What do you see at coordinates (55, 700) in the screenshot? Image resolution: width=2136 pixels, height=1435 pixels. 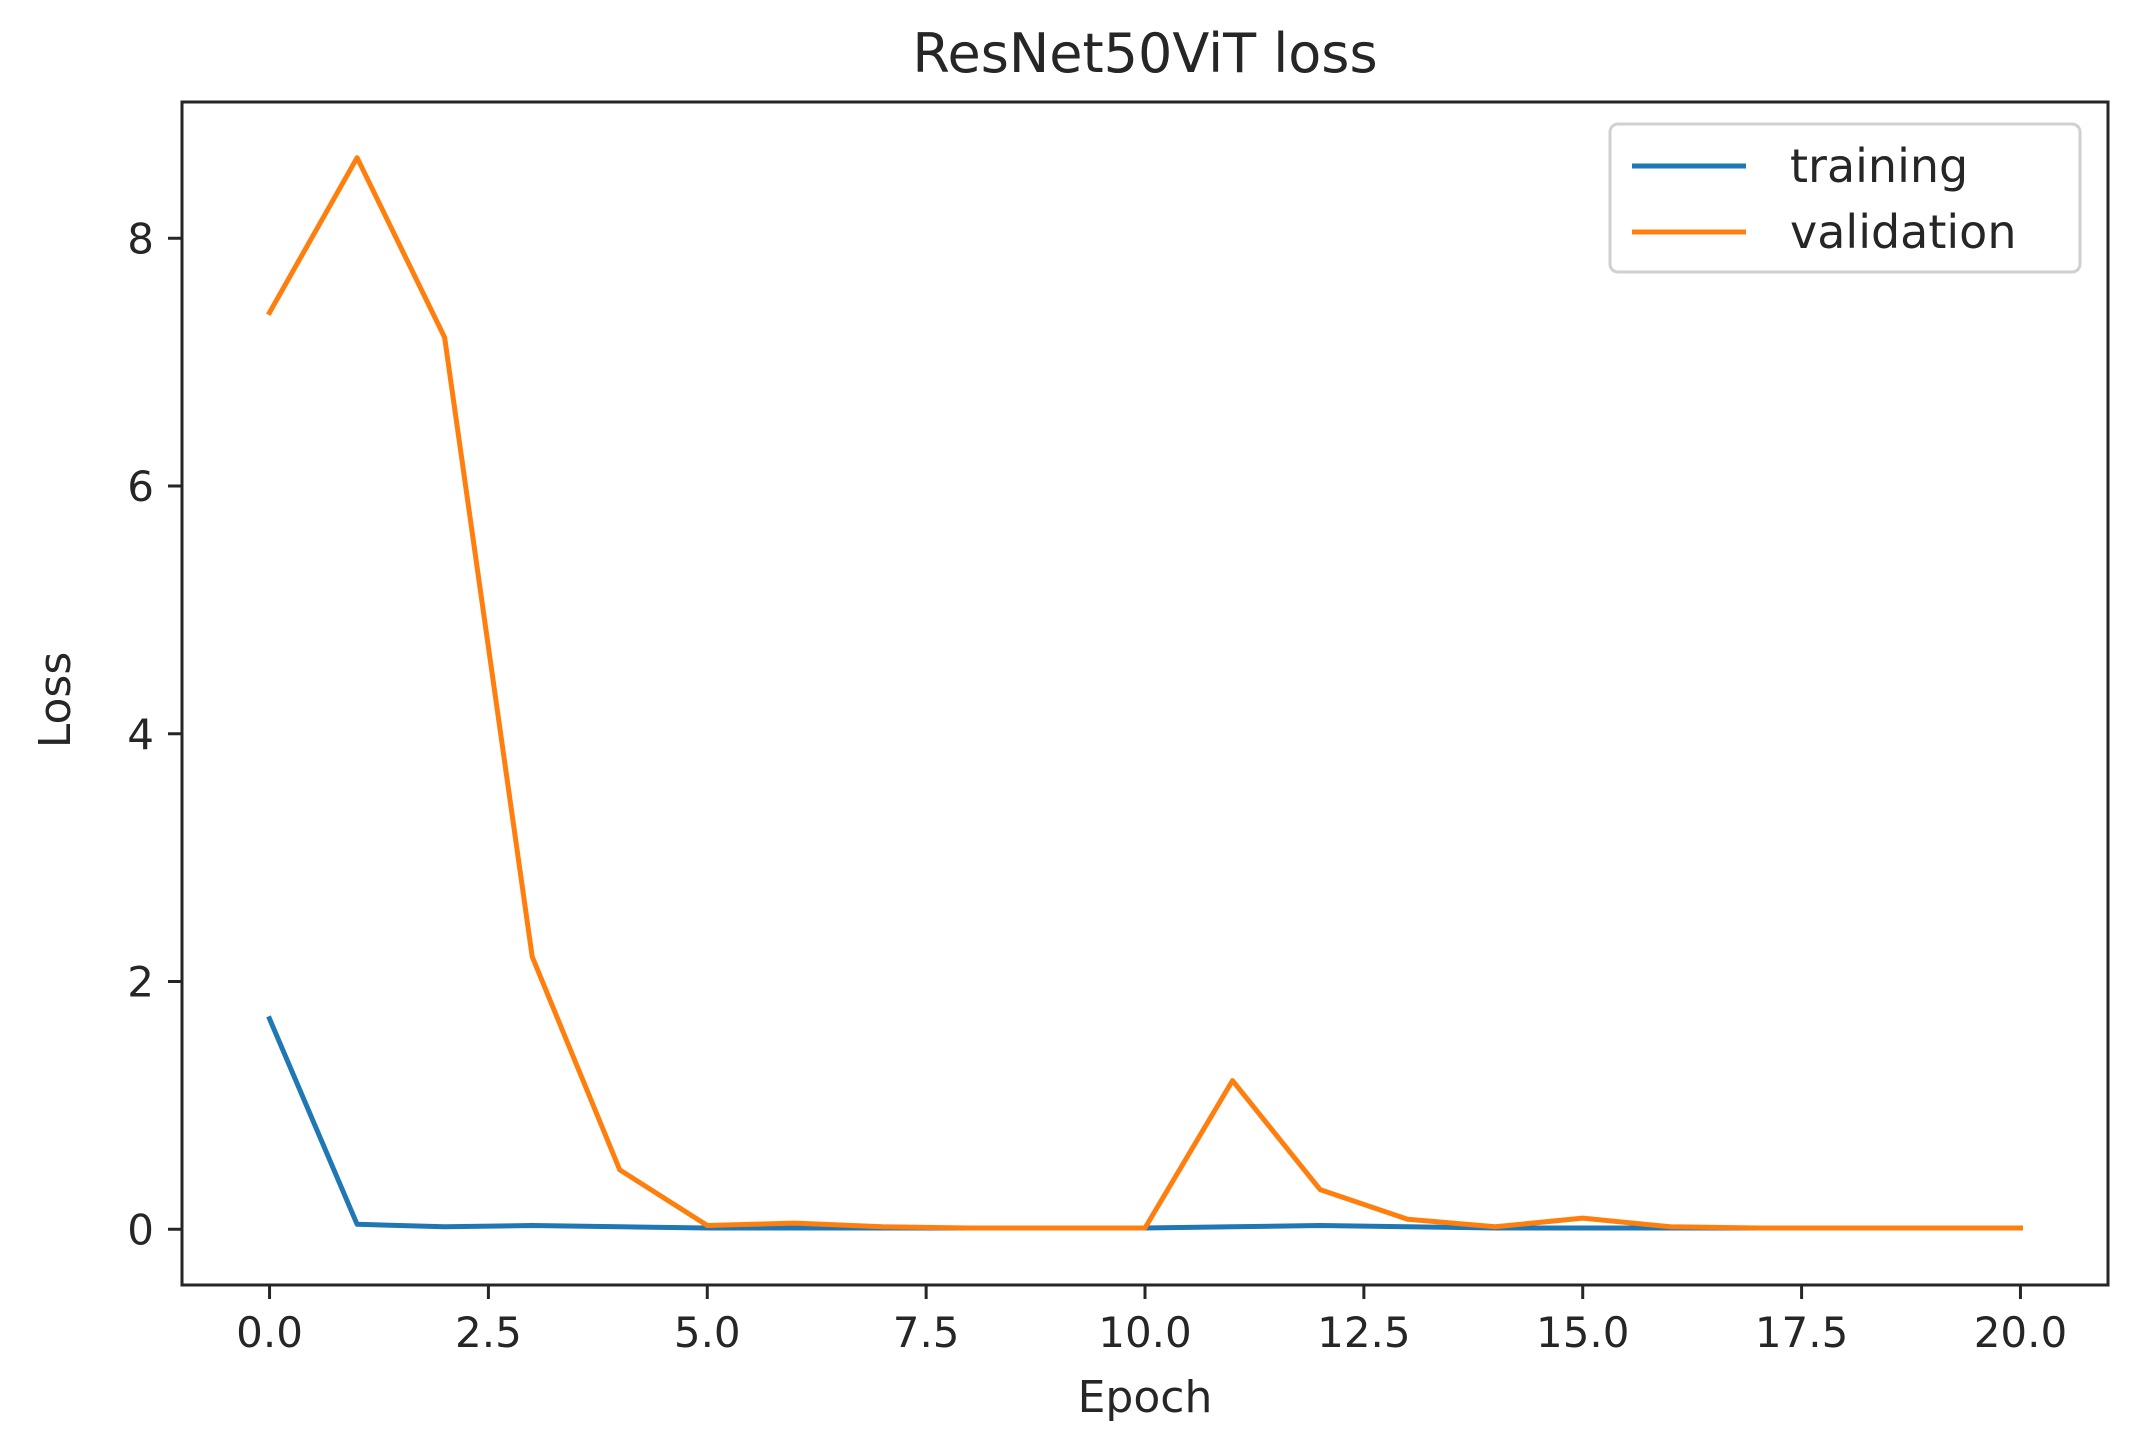 I see `y-axis-label: Loss` at bounding box center [55, 700].